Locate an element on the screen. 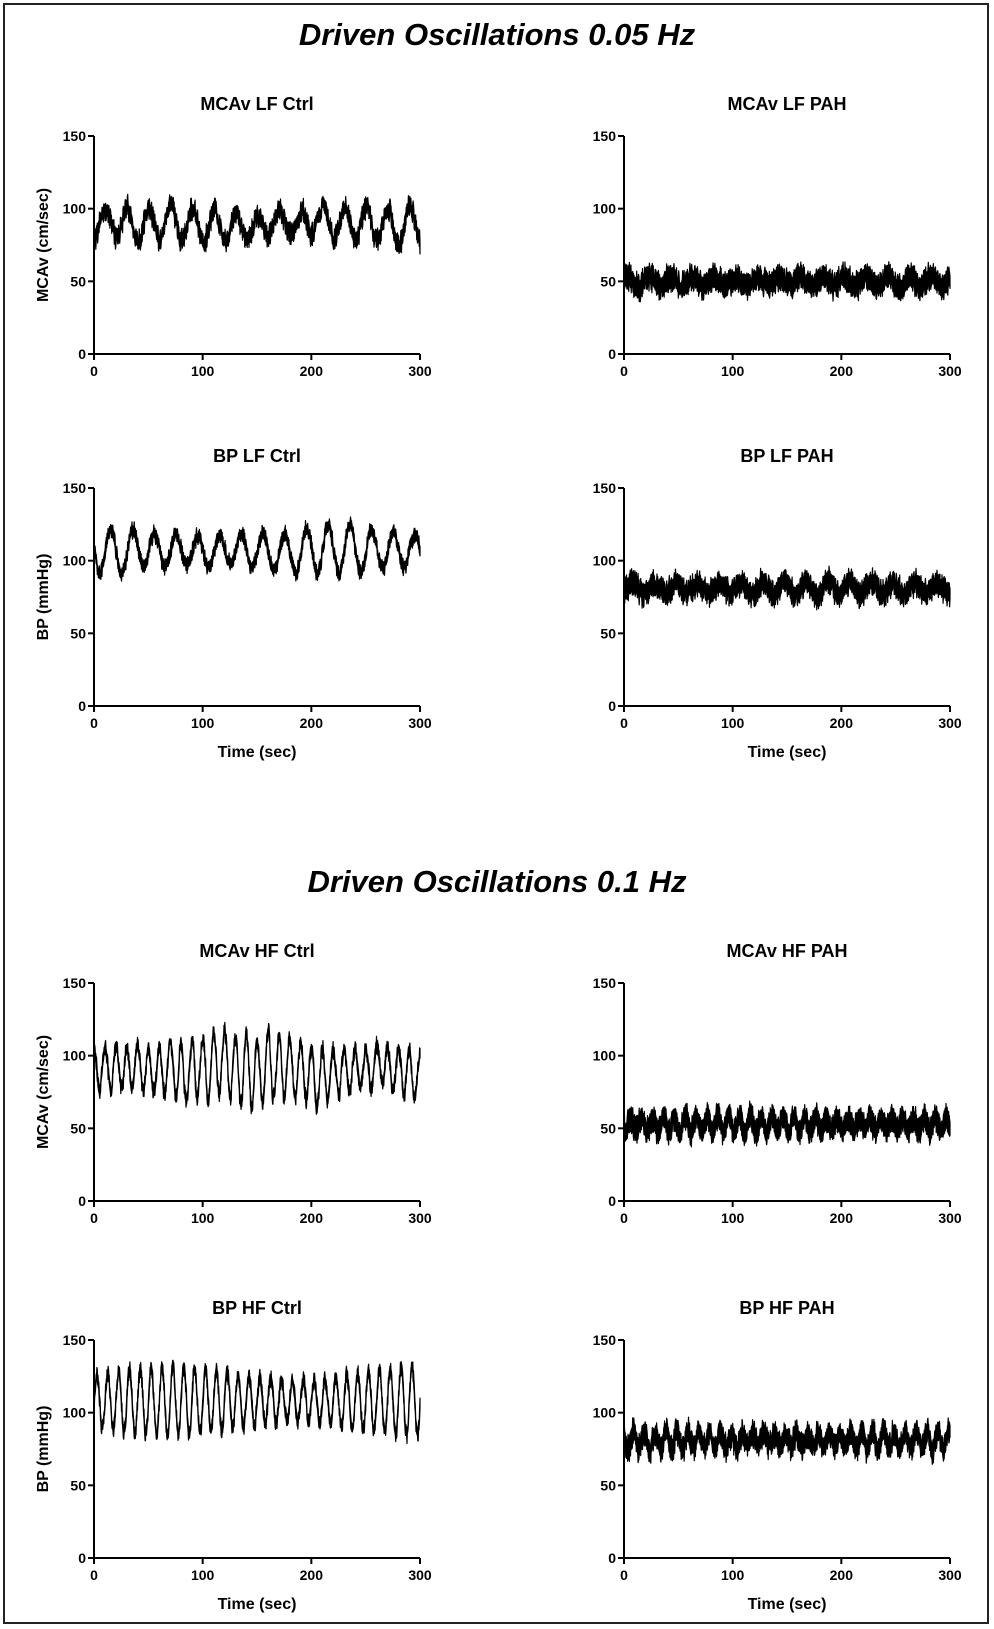 The image size is (994, 1629). chart-title: MCAv HF PAH is located at coordinates (787, 951).